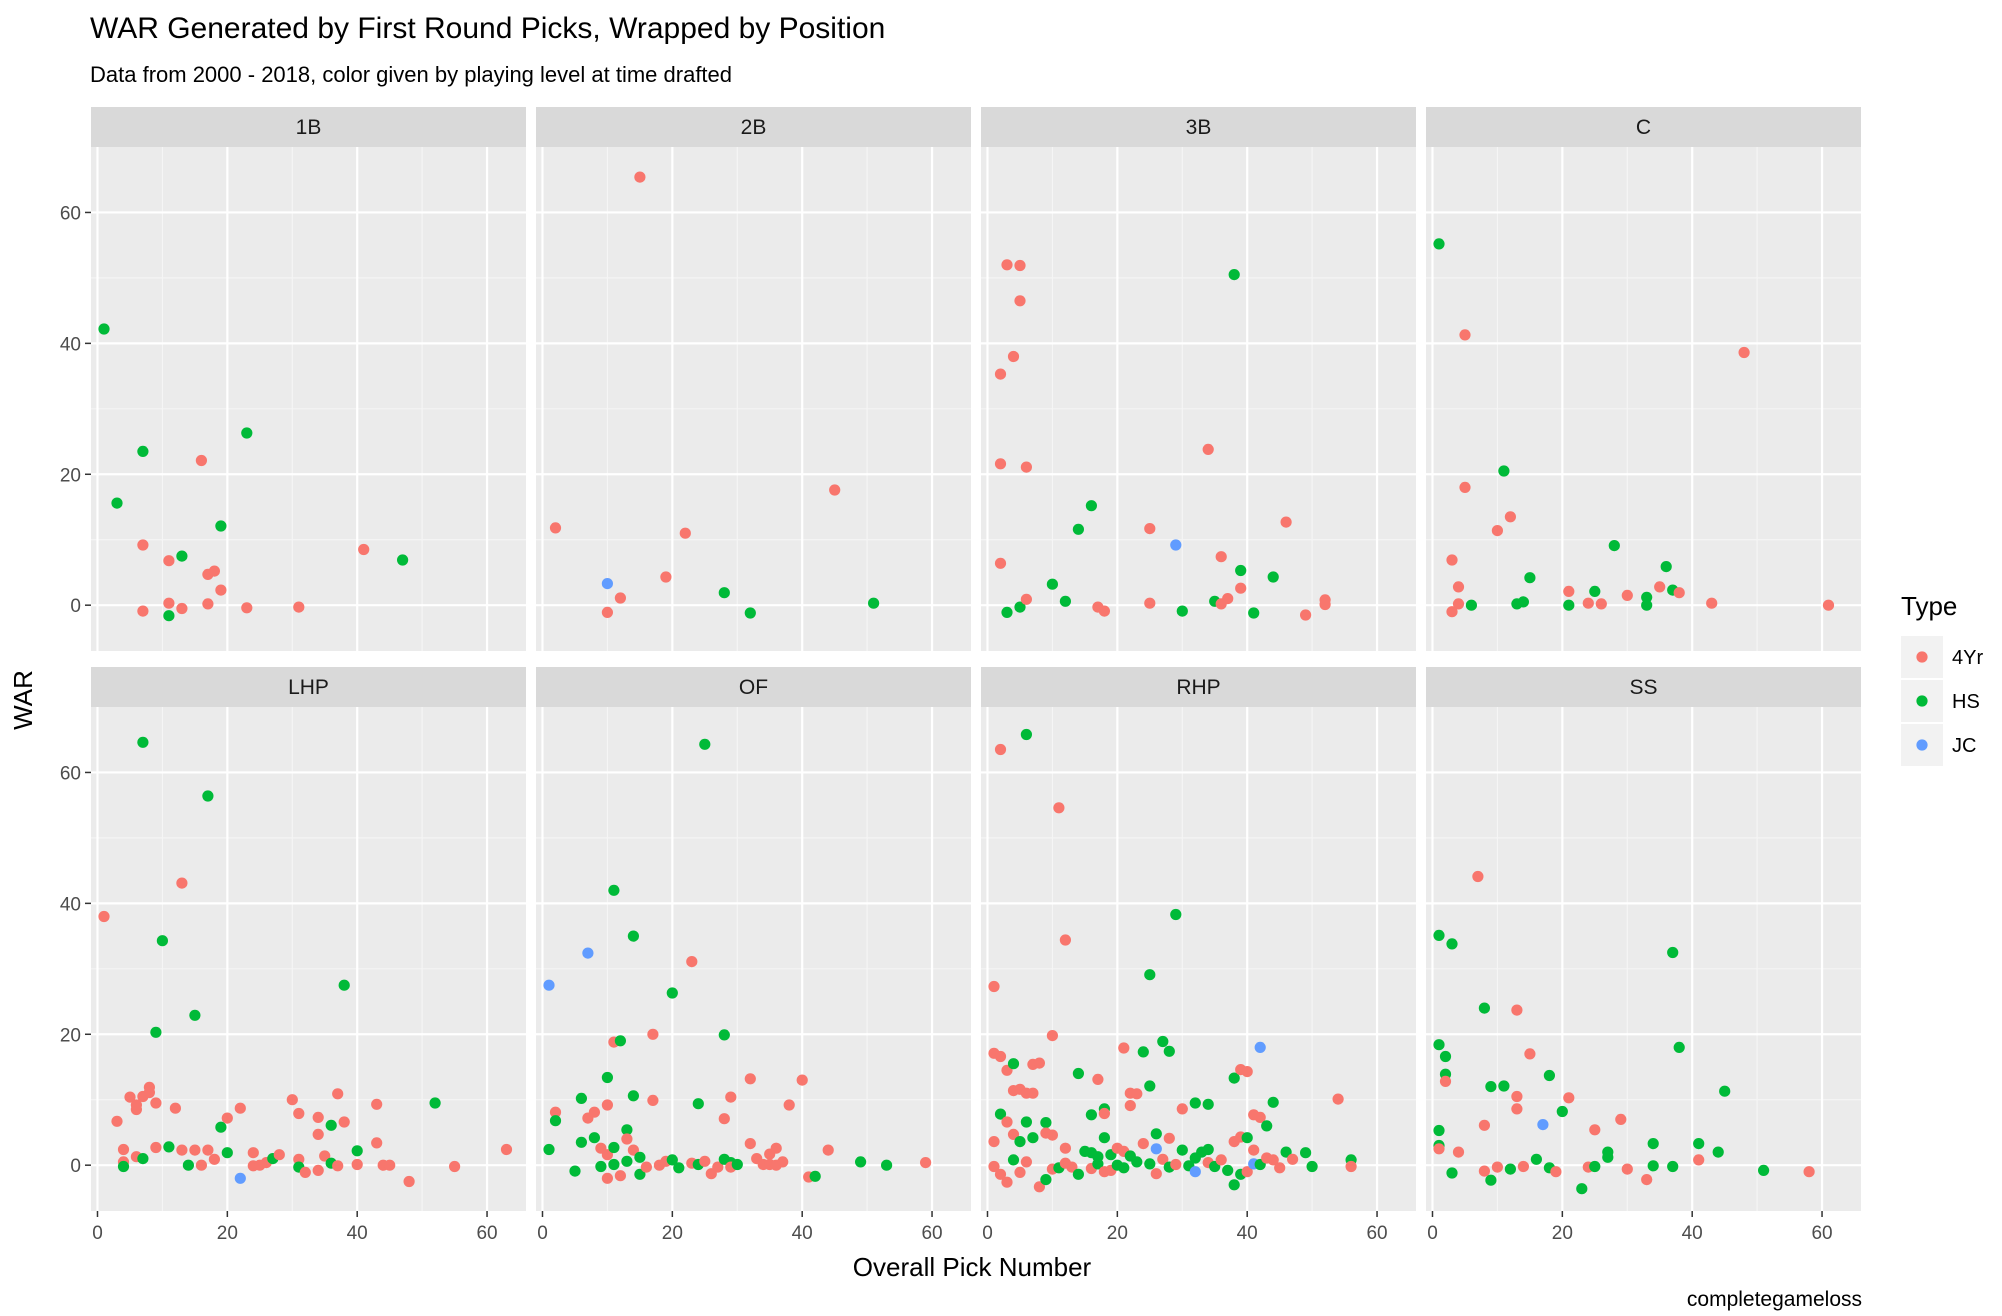 This screenshot has width=2002, height=1316. I want to click on panel-background, so click(308, 399).